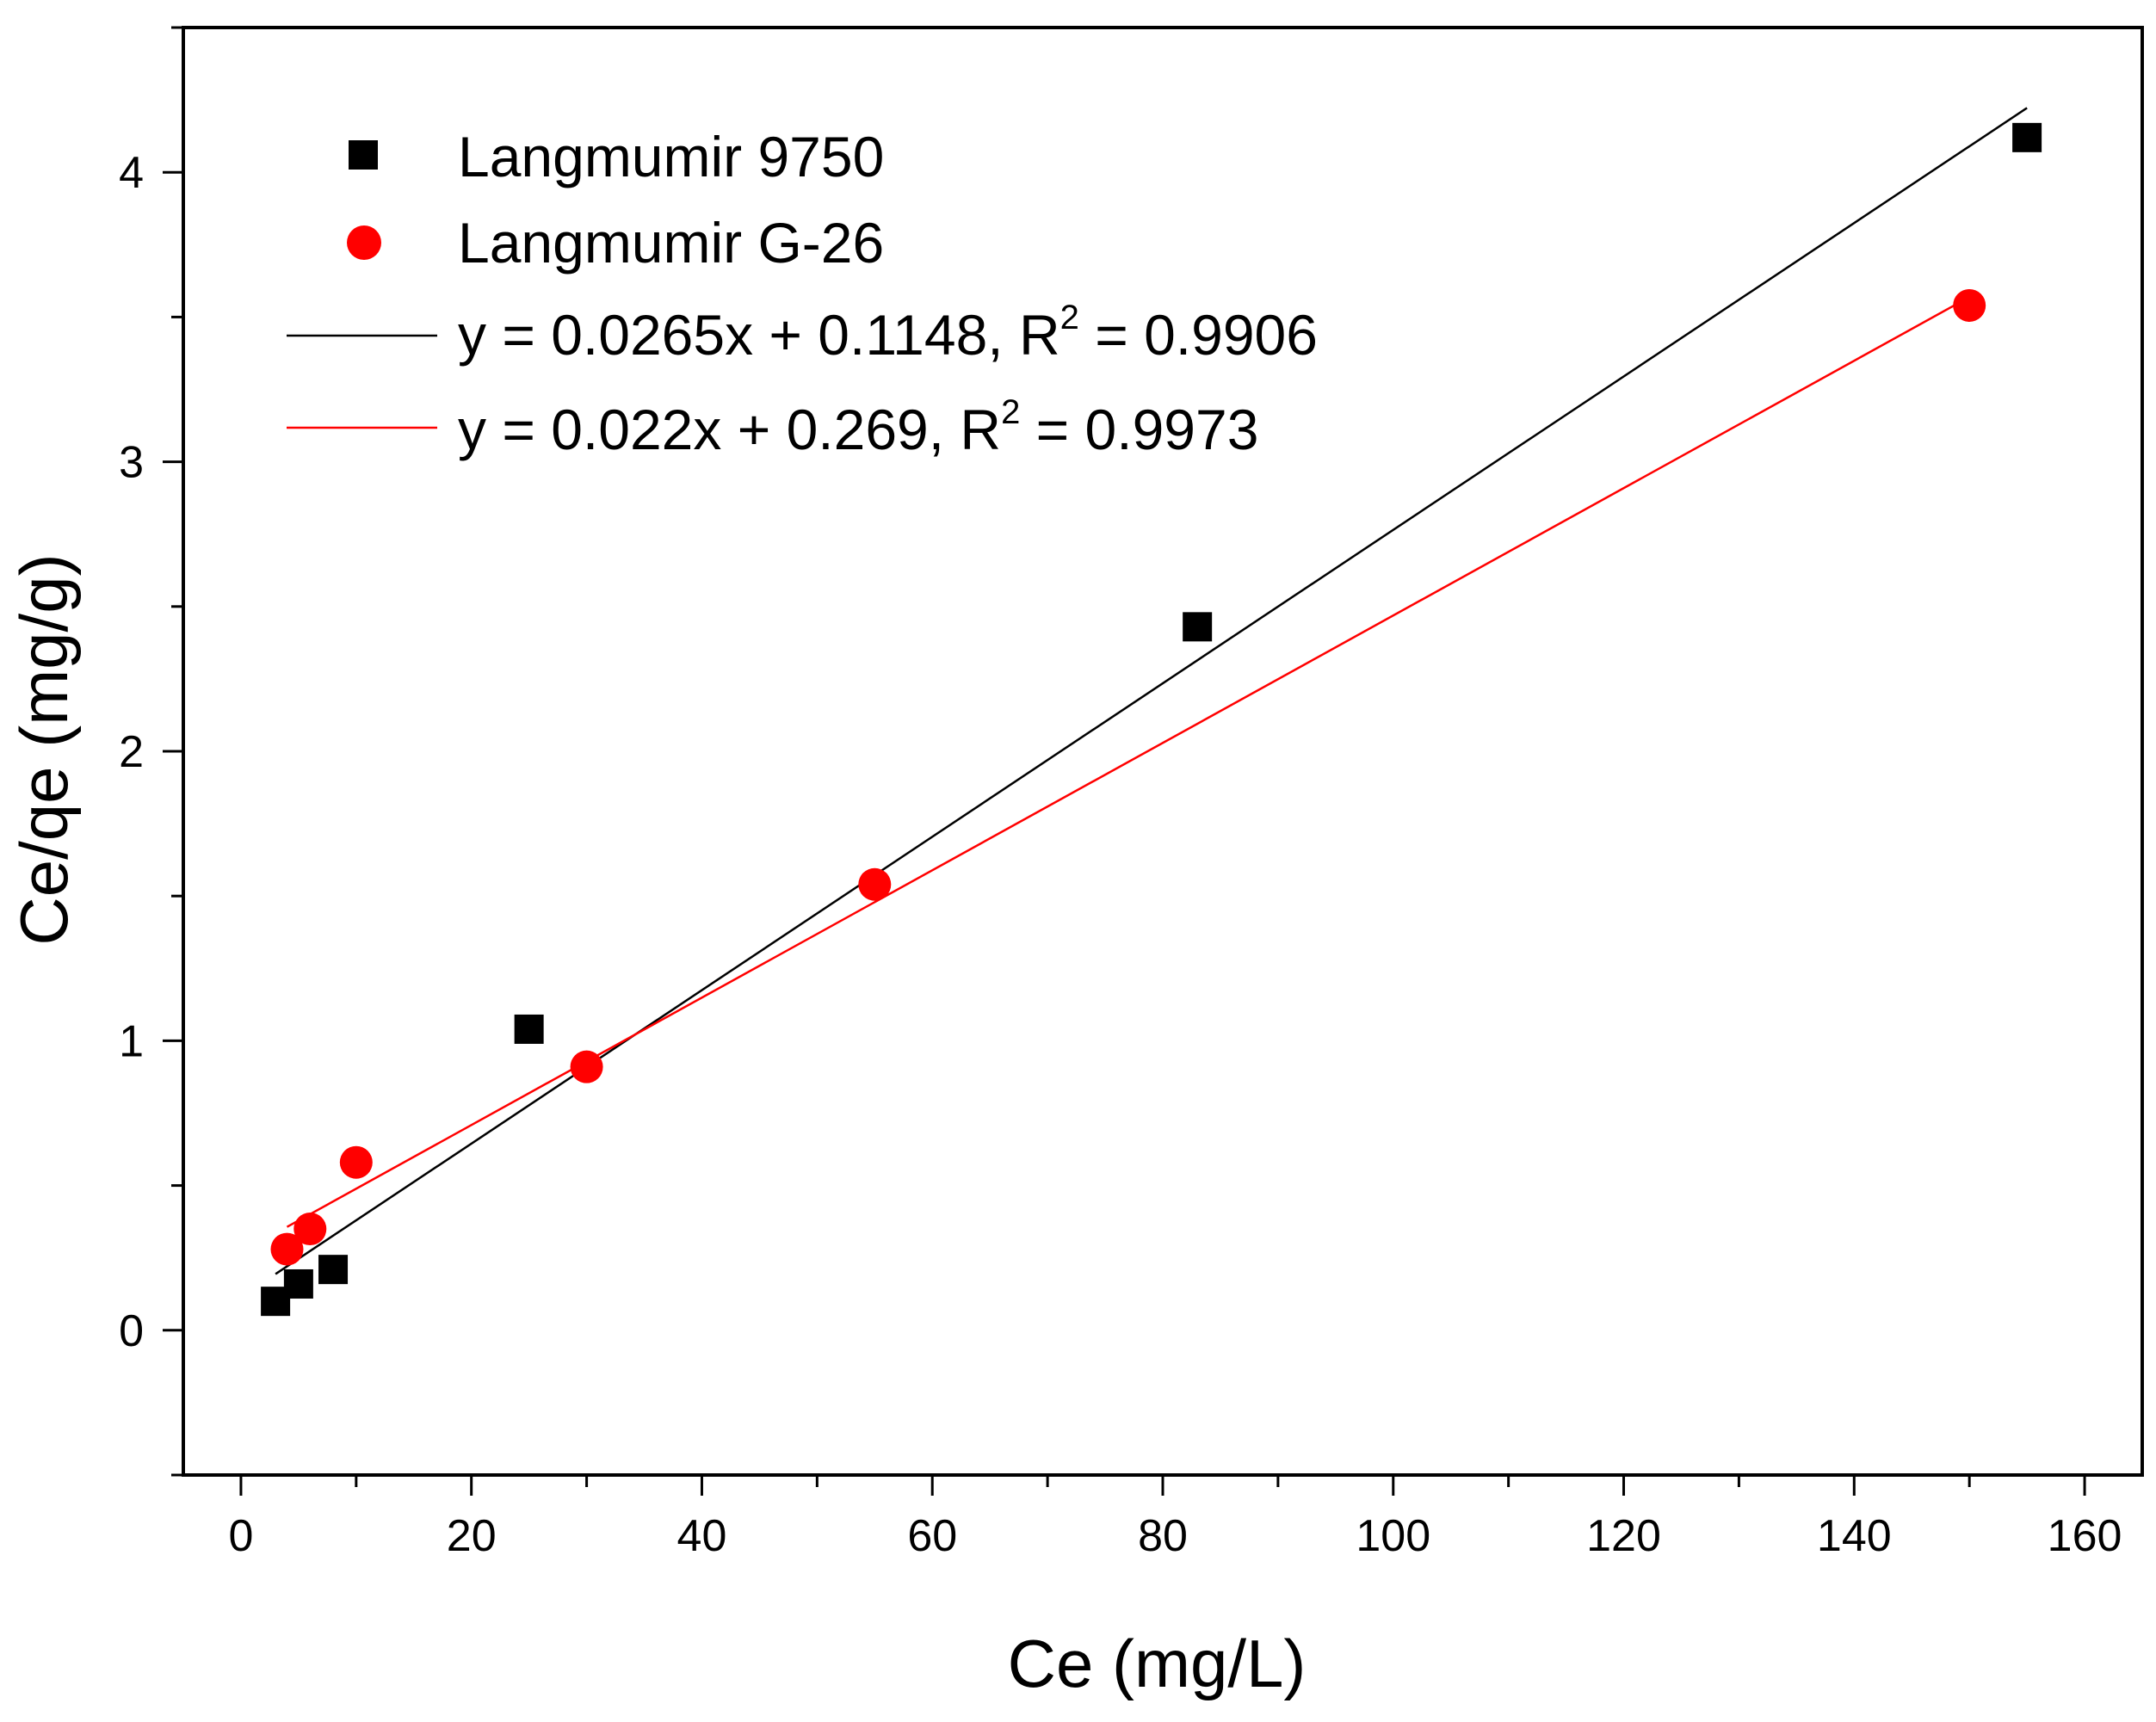  I want to click on legend-label-series-1: Langmumir 9750, so click(671, 156).